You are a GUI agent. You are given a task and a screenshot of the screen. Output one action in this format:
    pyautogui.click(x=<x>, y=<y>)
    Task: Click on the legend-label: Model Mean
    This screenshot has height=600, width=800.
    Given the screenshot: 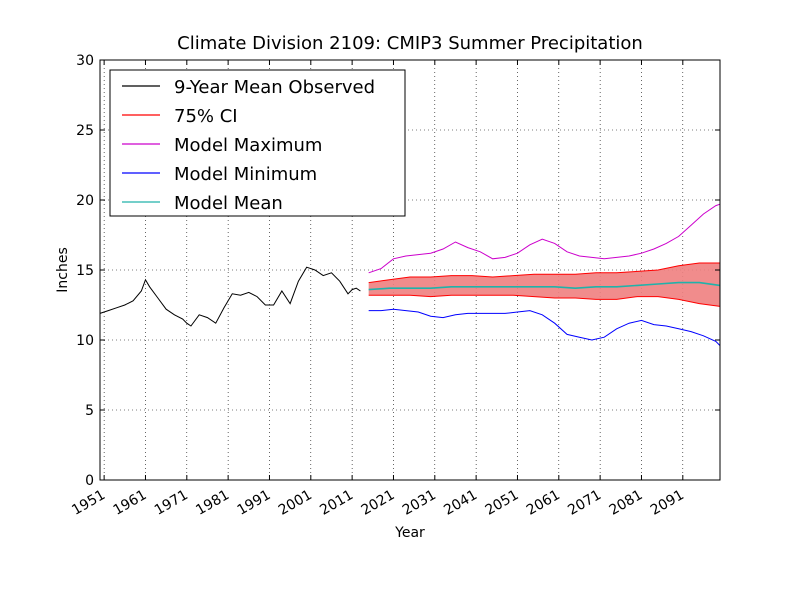 What is the action you would take?
    pyautogui.click(x=228, y=203)
    